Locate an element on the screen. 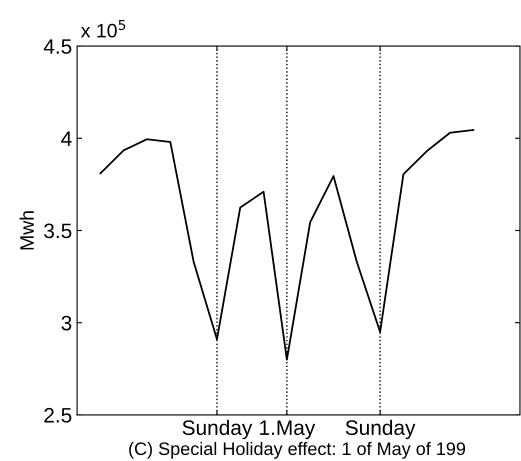  y-tick-label: 3 is located at coordinates (66, 323).